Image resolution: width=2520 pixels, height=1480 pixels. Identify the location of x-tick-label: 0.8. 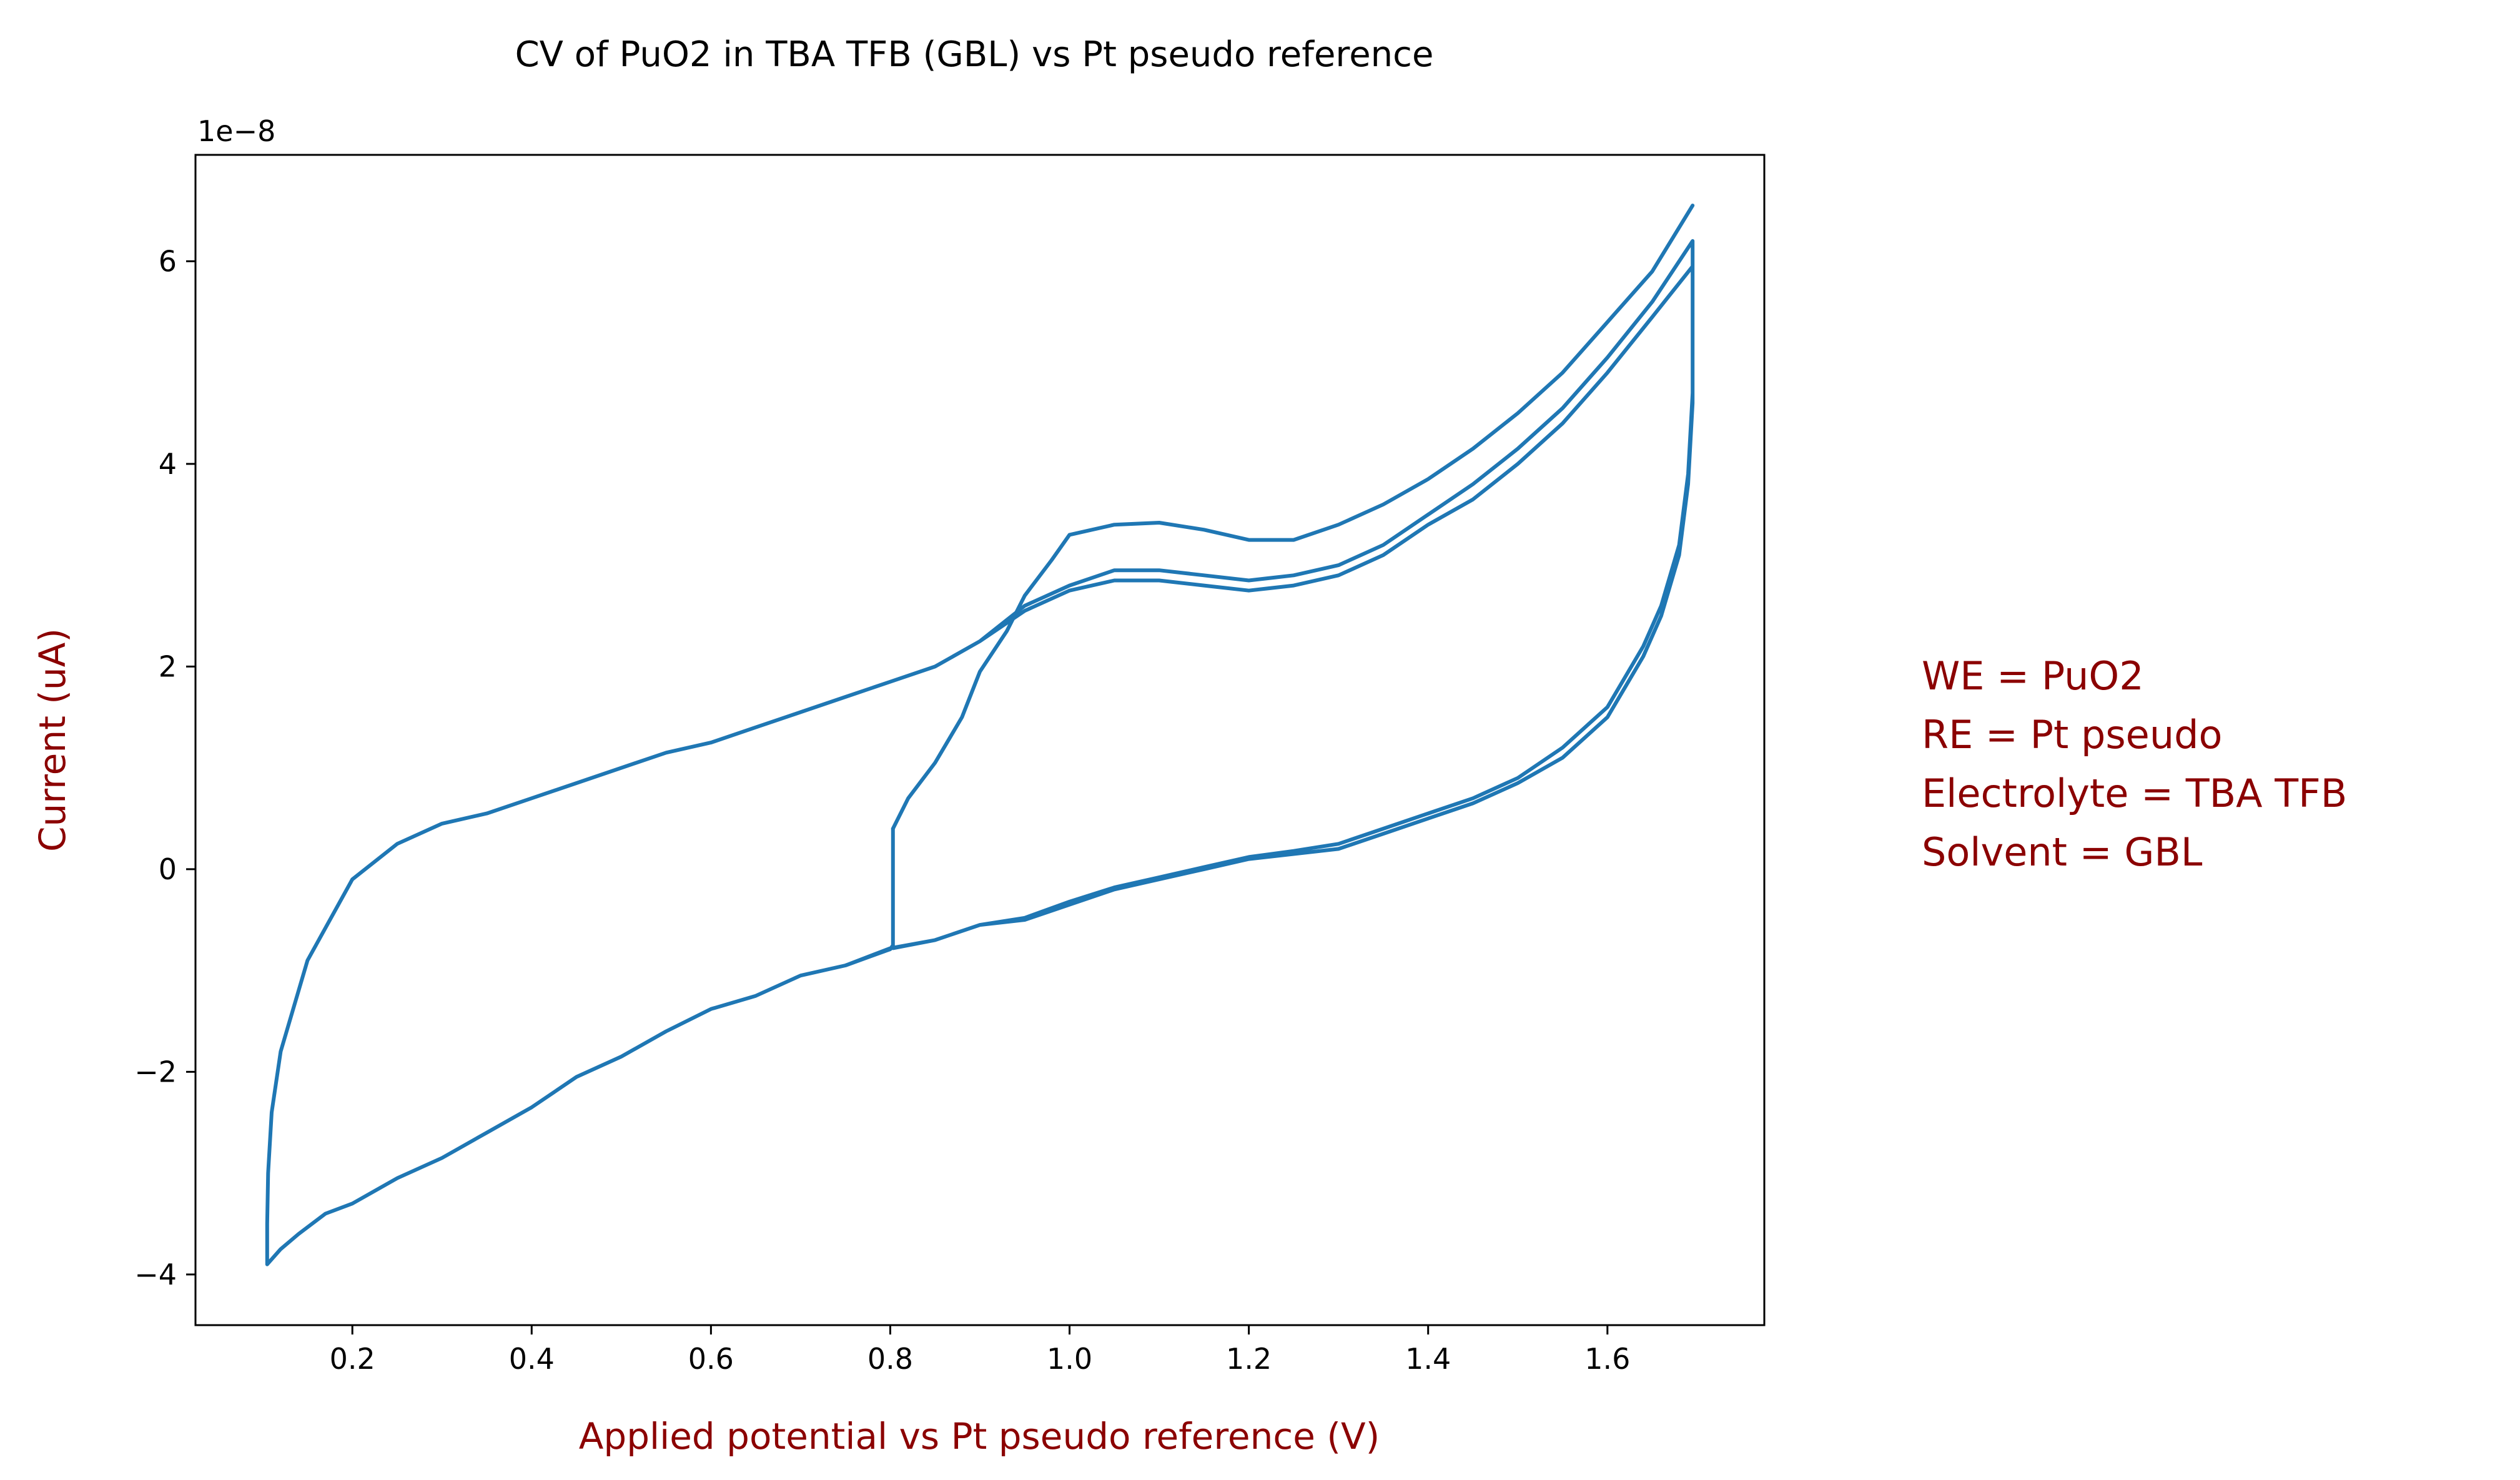
(890, 1359).